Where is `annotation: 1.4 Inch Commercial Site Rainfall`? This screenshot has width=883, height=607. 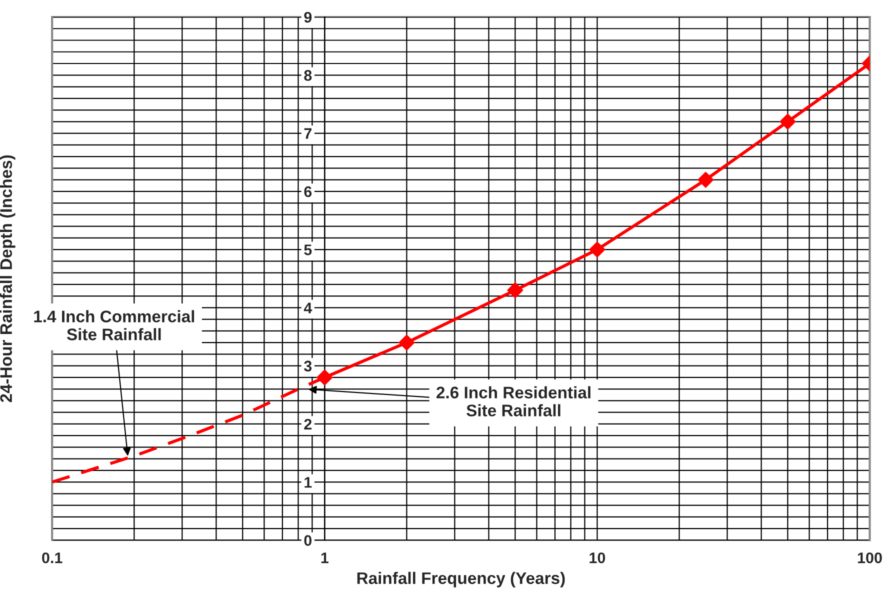
annotation: 1.4 Inch Commercial Site Rainfall is located at coordinates (114, 325).